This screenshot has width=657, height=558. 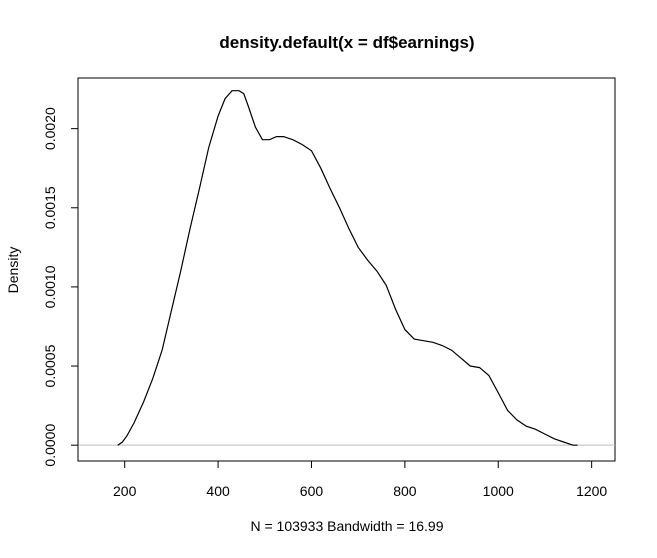 What do you see at coordinates (50, 286) in the screenshot?
I see `y-tick-label: 0.0010` at bounding box center [50, 286].